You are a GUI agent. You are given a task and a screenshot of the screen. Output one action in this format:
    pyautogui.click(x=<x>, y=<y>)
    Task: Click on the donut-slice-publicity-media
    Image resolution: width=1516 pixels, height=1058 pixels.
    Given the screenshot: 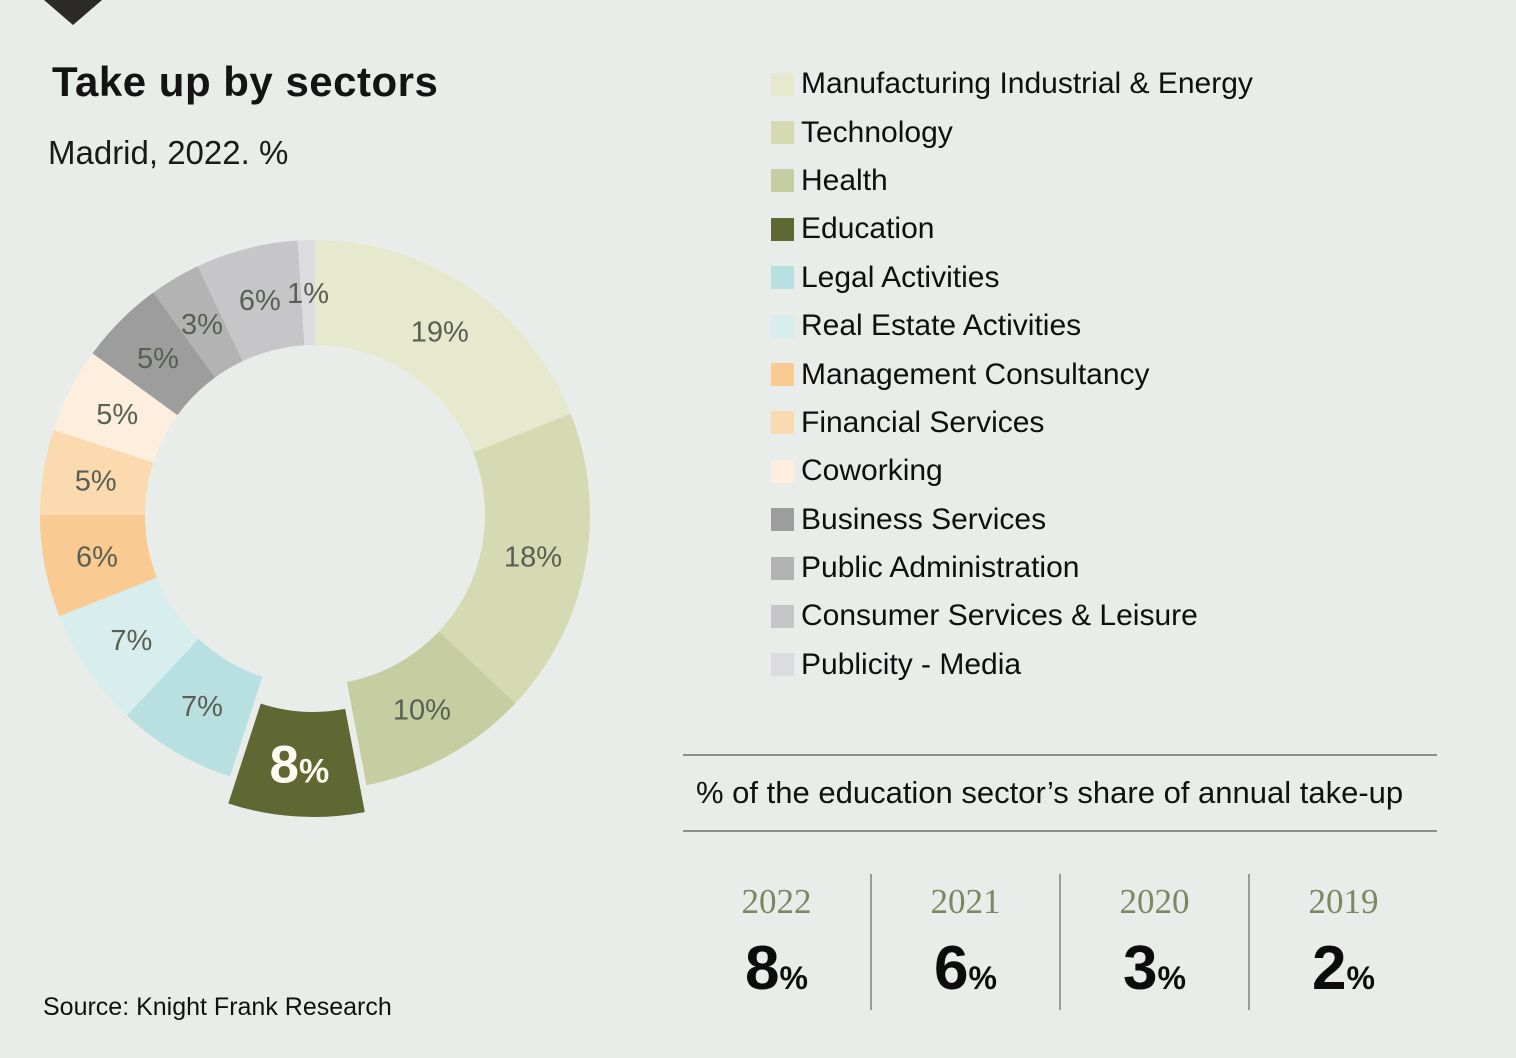 What is the action you would take?
    pyautogui.click(x=306, y=293)
    